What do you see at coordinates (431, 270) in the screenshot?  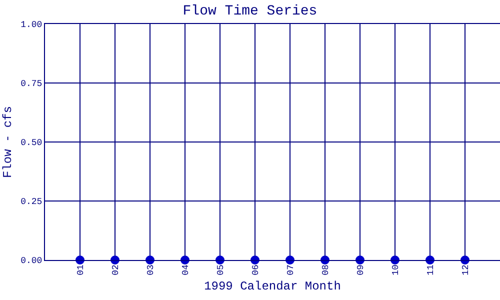 I see `x-tick-label: 11` at bounding box center [431, 270].